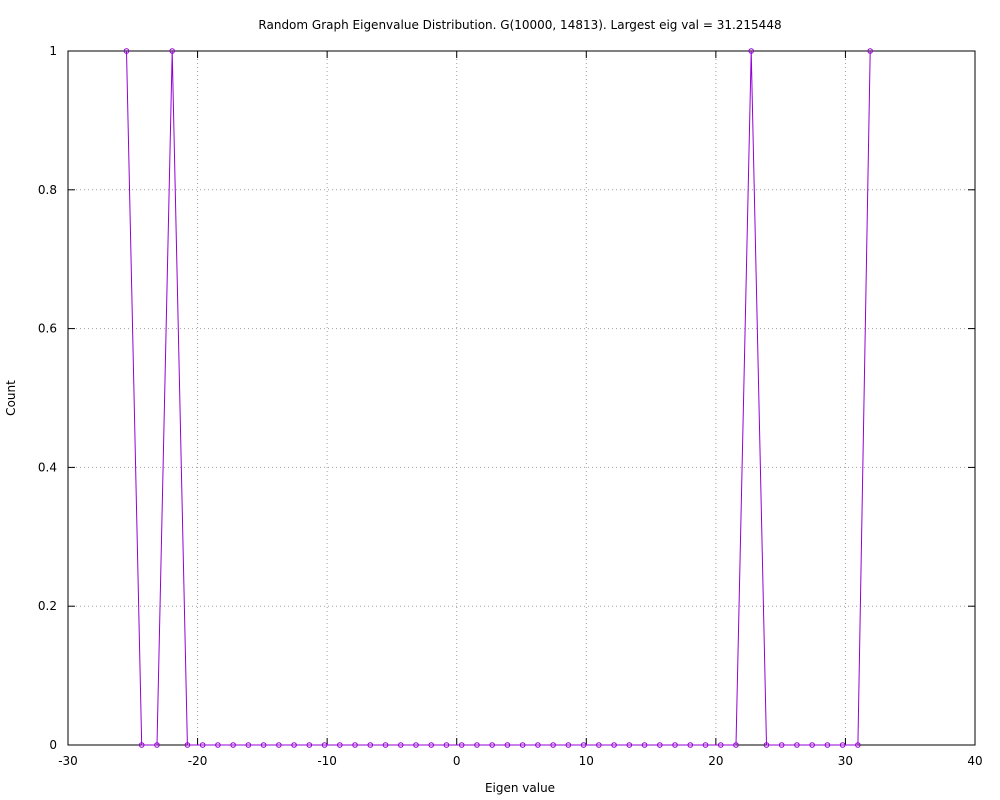 The height and width of the screenshot is (800, 1000). What do you see at coordinates (47, 329) in the screenshot?
I see `y-tick-label: 0.6` at bounding box center [47, 329].